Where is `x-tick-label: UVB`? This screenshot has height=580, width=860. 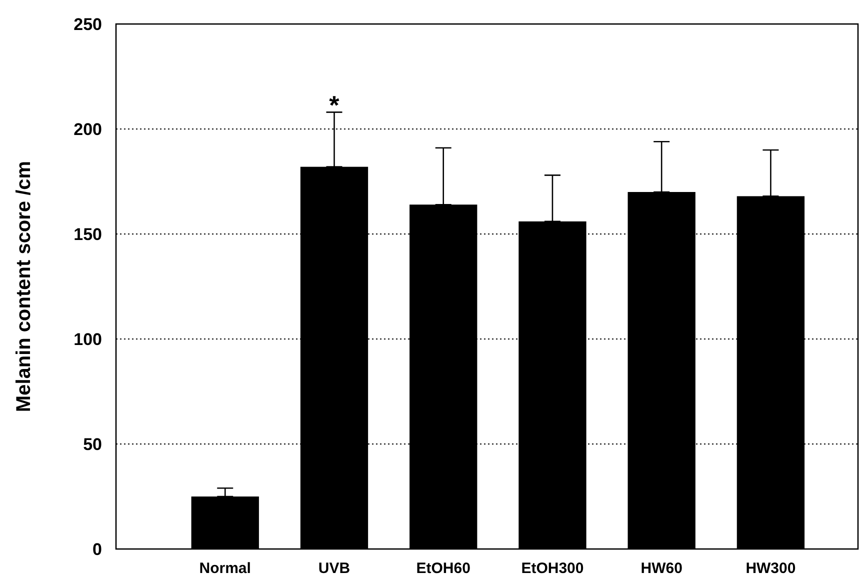
x-tick-label: UVB is located at coordinates (334, 568).